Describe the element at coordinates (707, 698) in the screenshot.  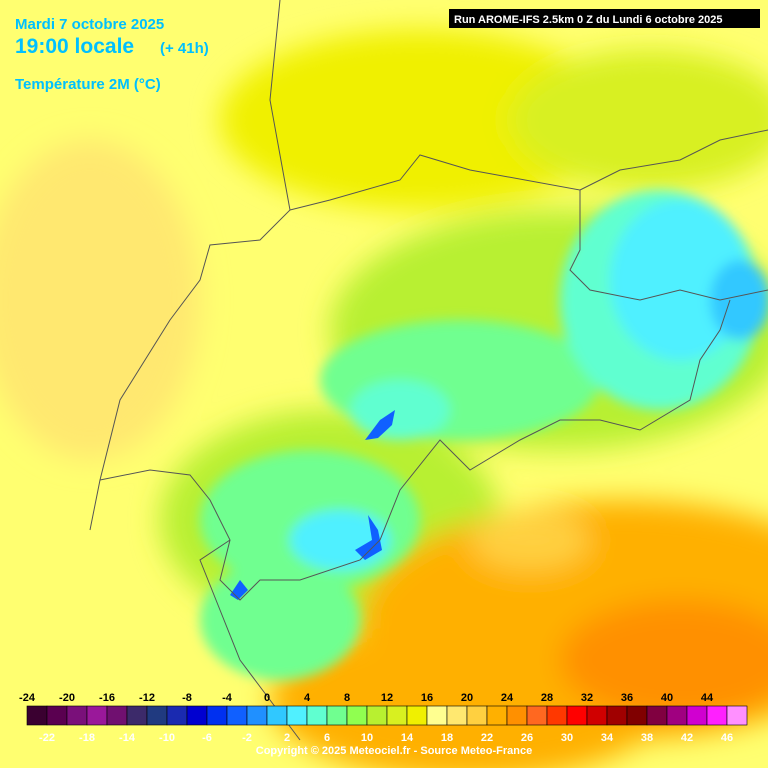
I see `legend-tick-label: 44` at that location.